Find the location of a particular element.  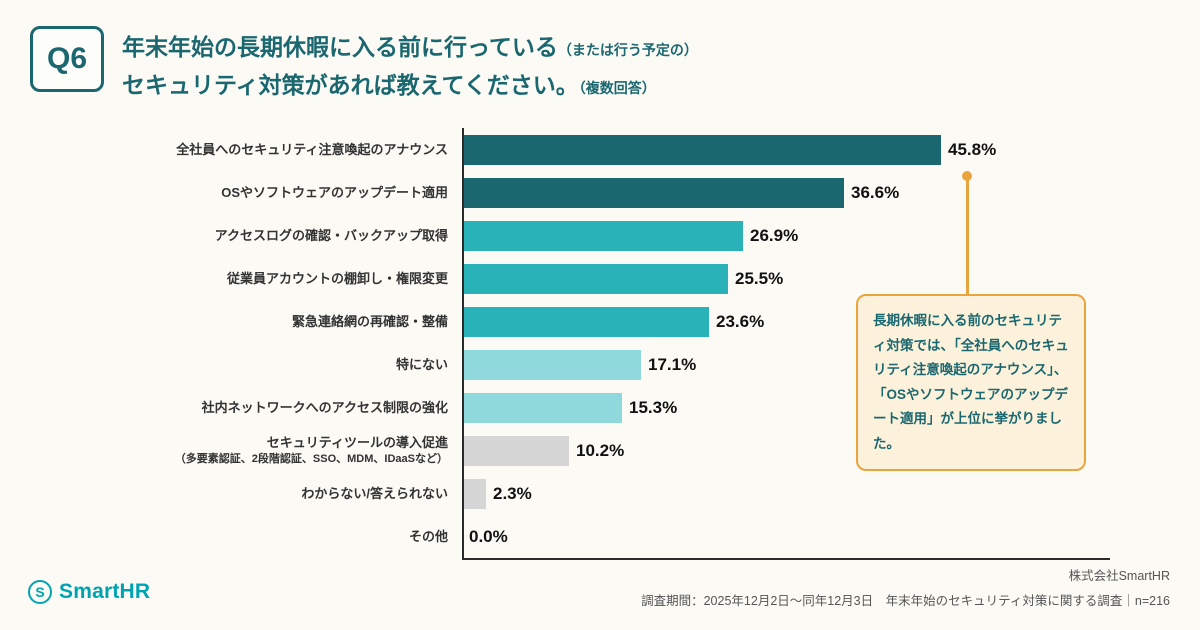

callout-connector-line is located at coordinates (967, 238).